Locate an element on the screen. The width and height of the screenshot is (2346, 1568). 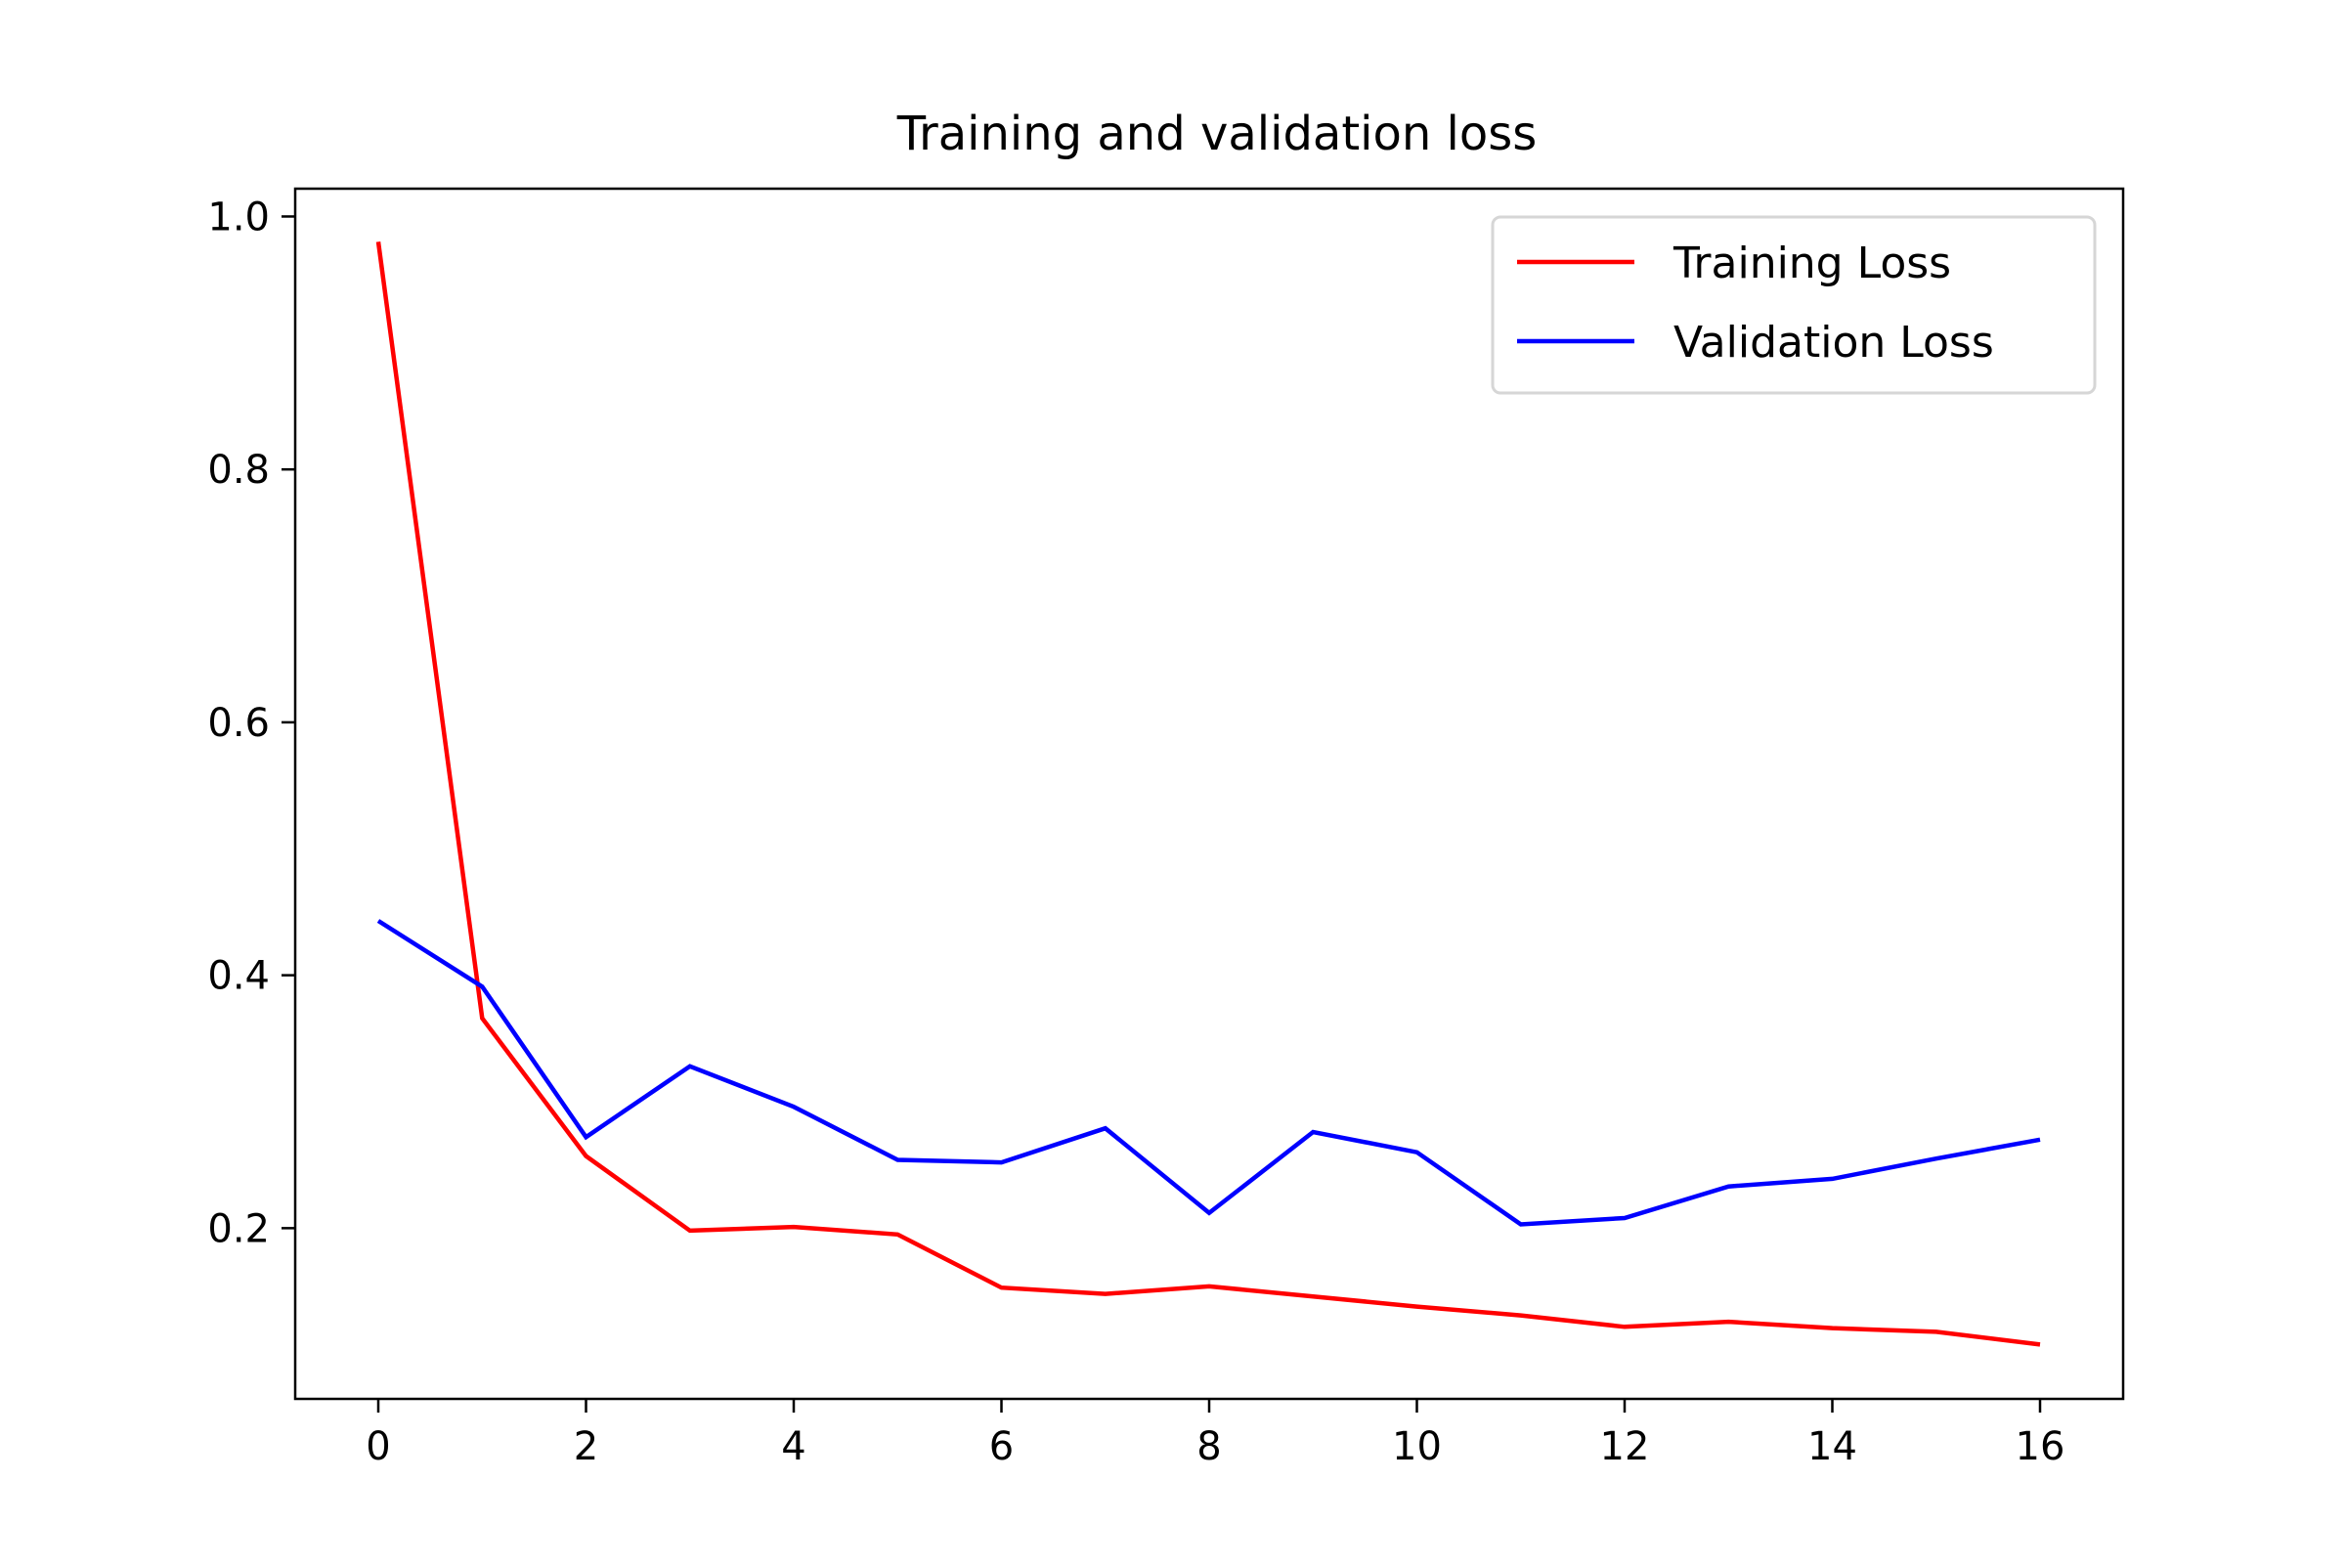
x-tick-label: 2 is located at coordinates (586, 1447).